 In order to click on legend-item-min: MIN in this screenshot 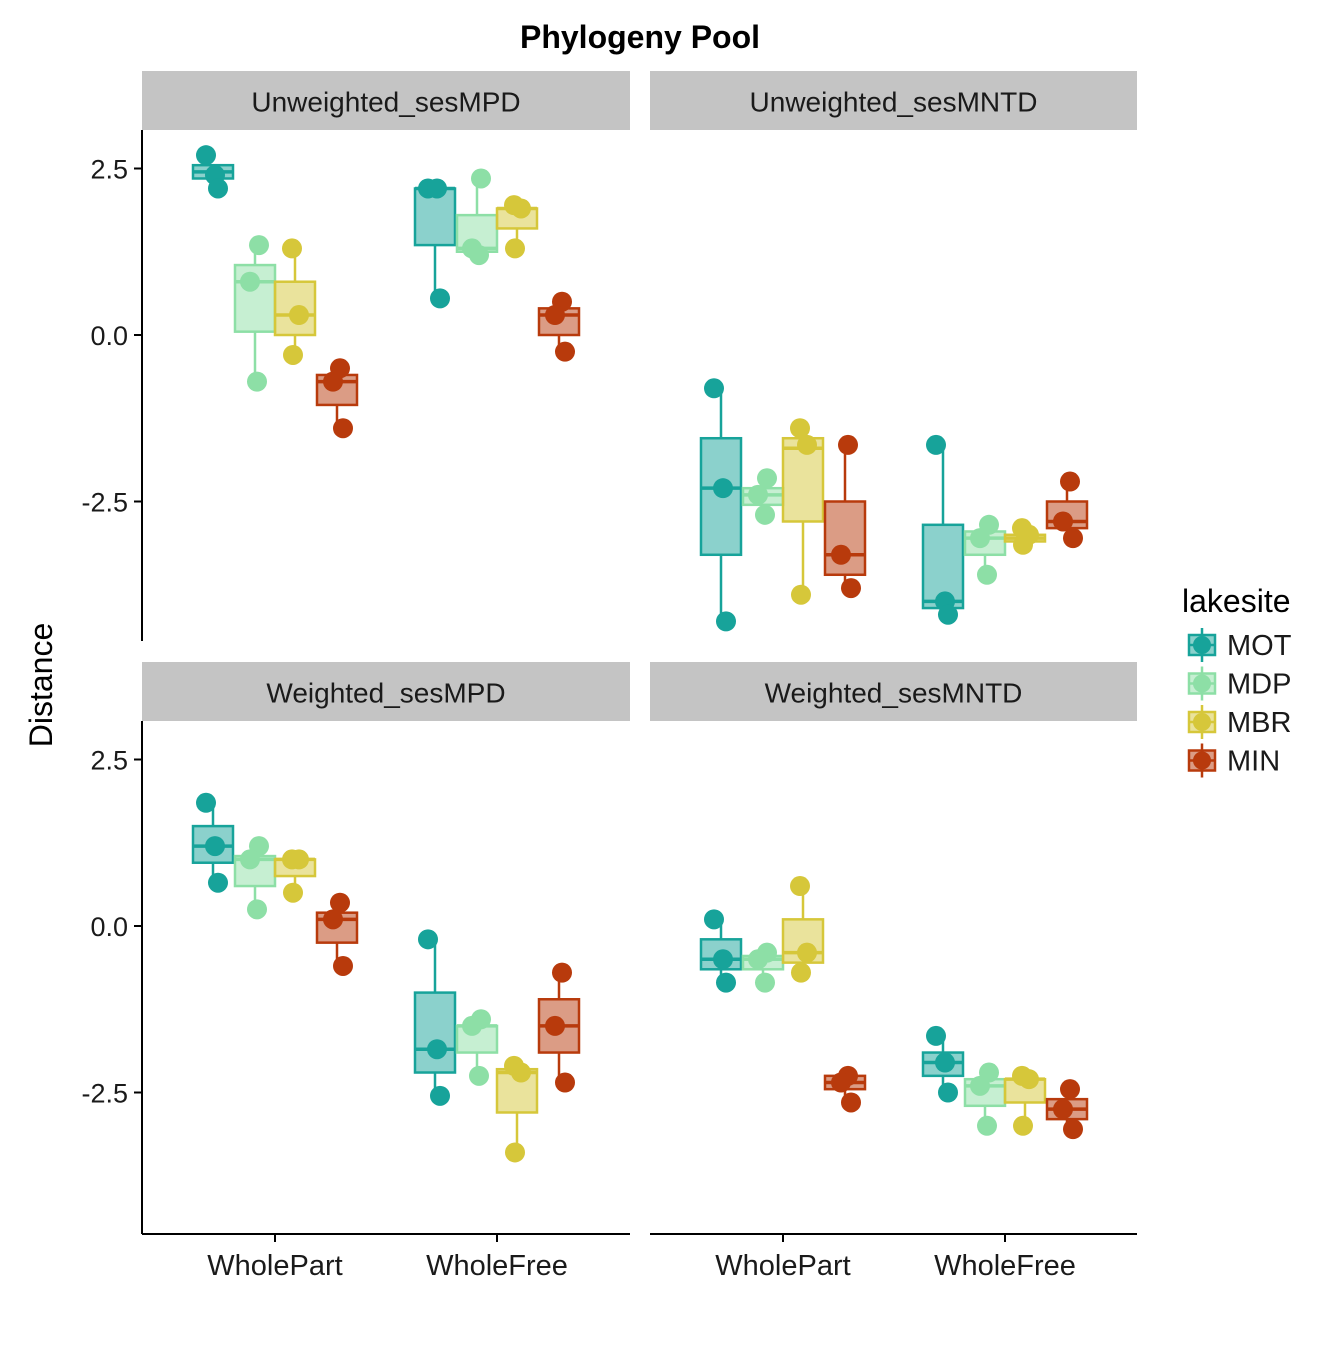, I will do `click(1233, 760)`.